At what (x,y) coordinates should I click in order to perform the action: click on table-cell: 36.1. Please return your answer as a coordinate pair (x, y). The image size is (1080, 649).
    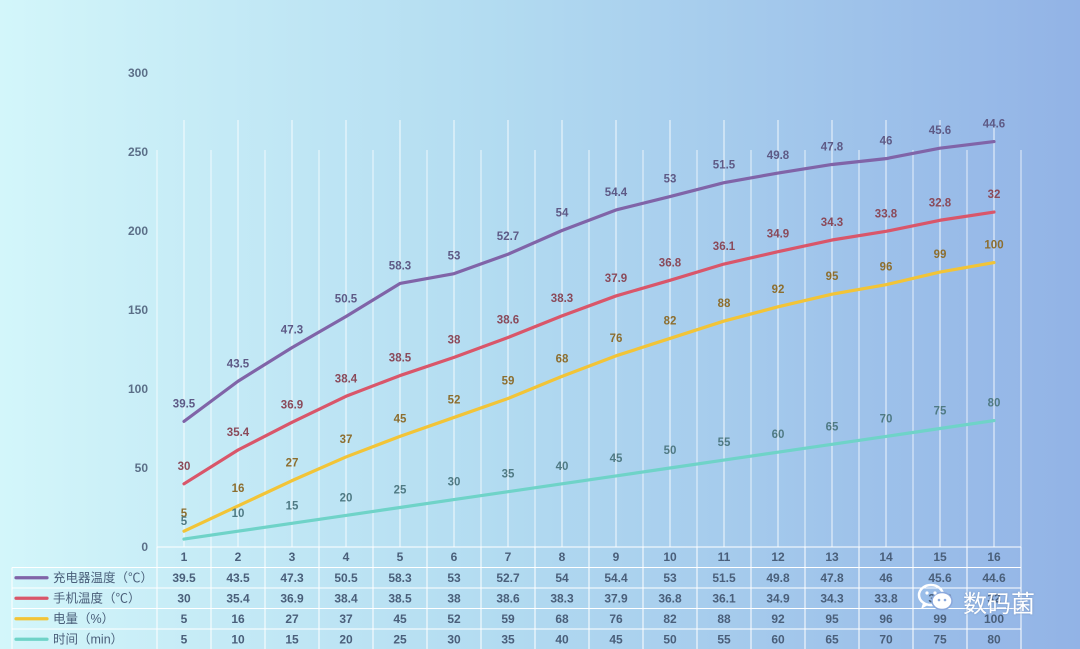
    Looking at the image, I should click on (724, 599).